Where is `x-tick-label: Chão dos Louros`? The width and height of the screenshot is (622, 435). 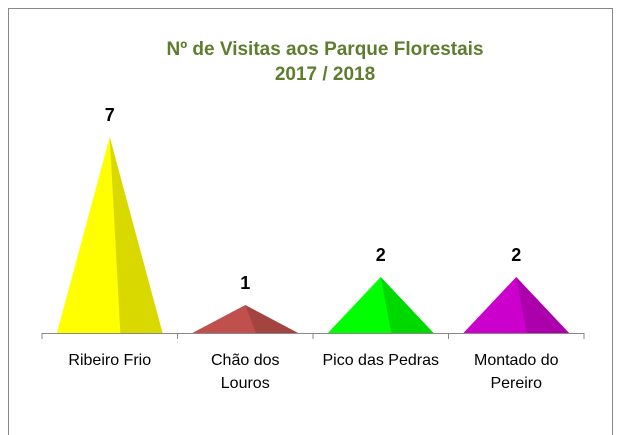
x-tick-label: Chão dos Louros is located at coordinates (245, 372).